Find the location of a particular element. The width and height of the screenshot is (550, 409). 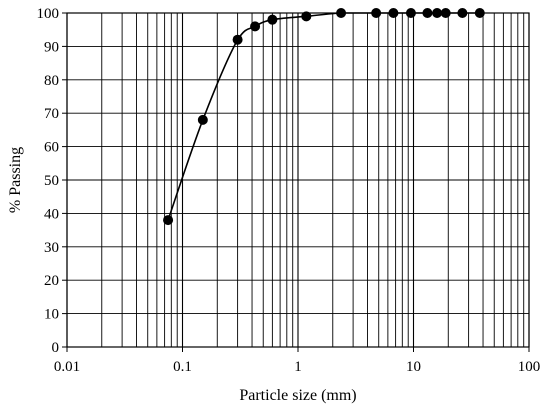

x-axis-title: Particle size (mm) is located at coordinates (297, 395).